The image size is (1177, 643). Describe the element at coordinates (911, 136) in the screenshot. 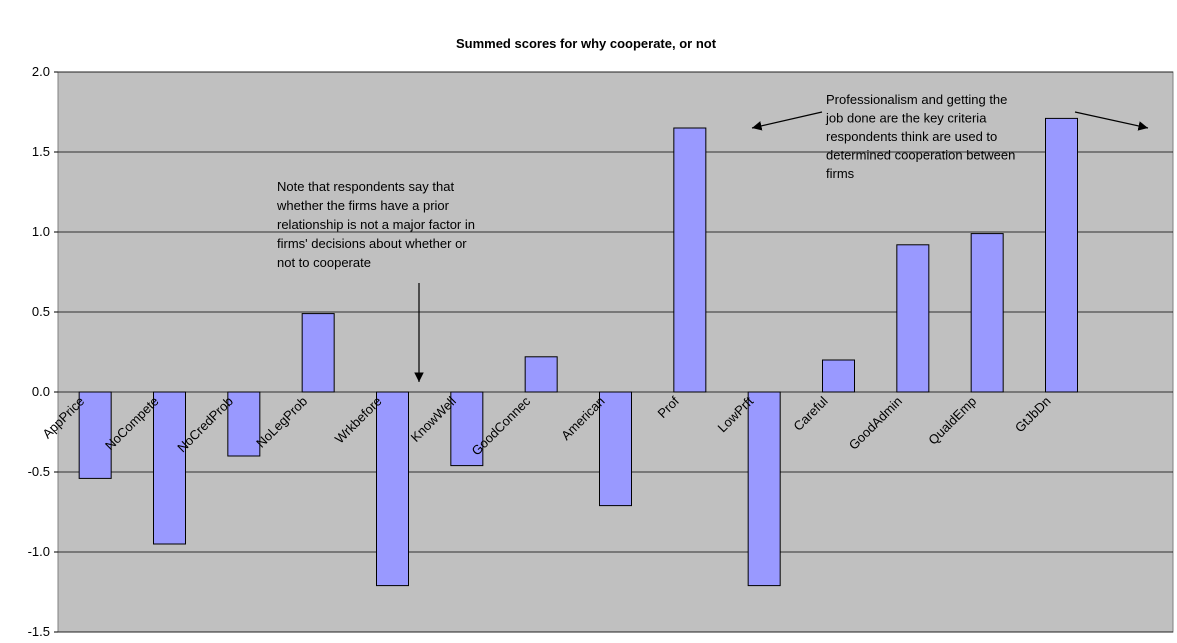

I see `annotation-line: respondents think are used to` at that location.